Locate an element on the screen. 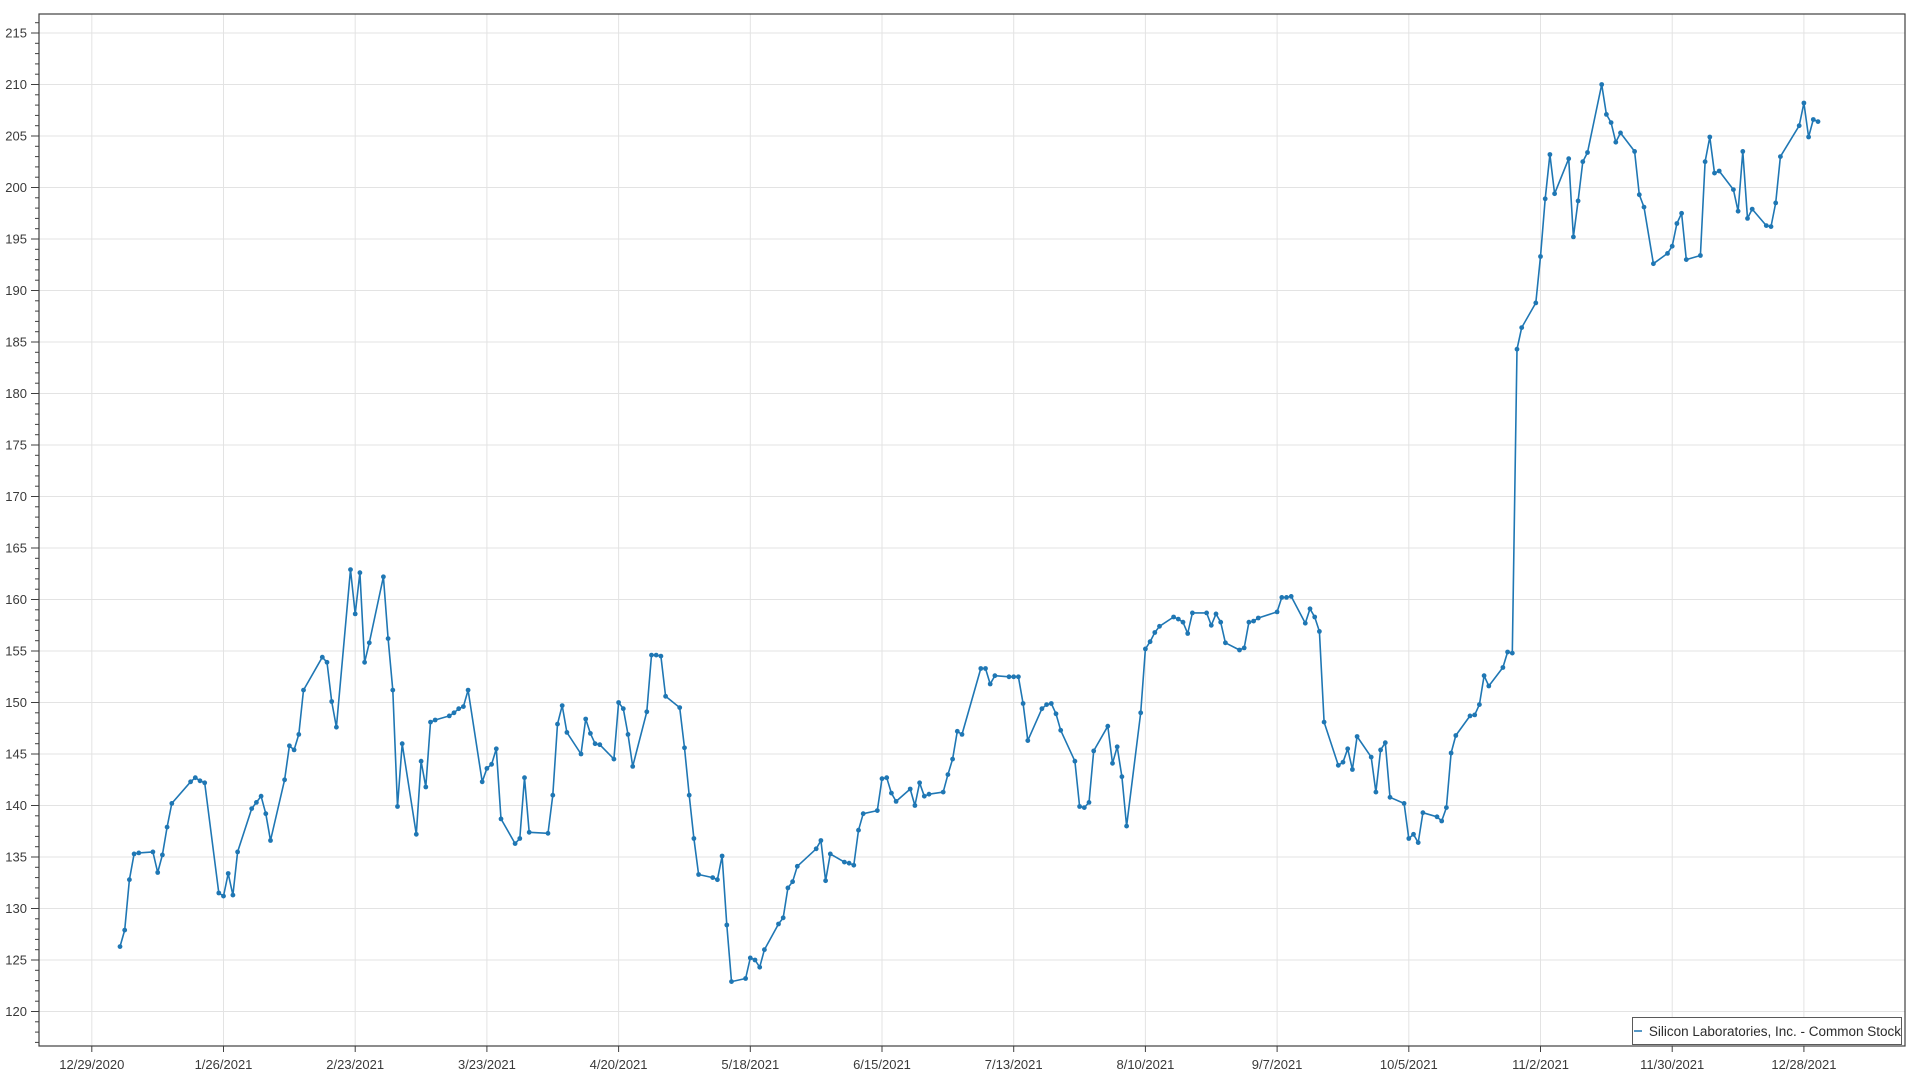 This screenshot has width=1920, height=1080. y-tick-label: 125 is located at coordinates (16, 960).